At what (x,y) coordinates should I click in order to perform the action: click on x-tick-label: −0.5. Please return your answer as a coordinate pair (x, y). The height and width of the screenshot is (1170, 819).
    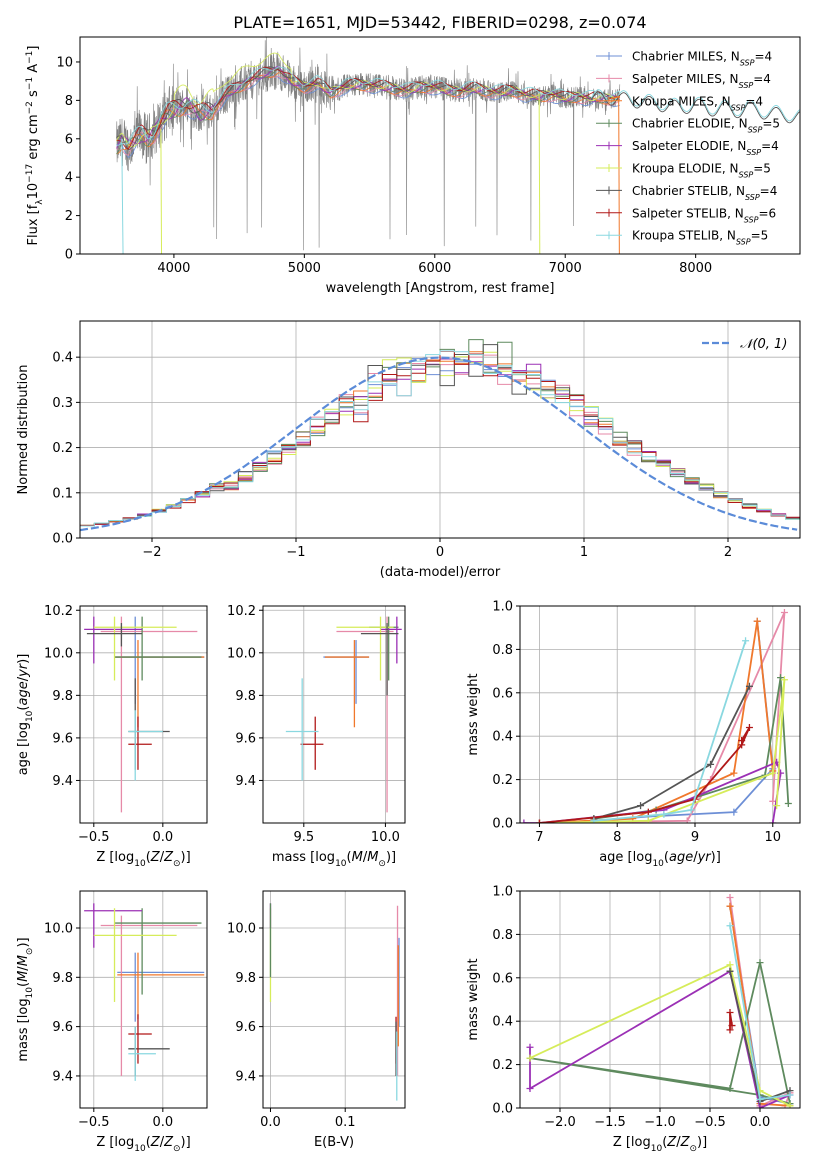
    Looking at the image, I should click on (710, 1122).